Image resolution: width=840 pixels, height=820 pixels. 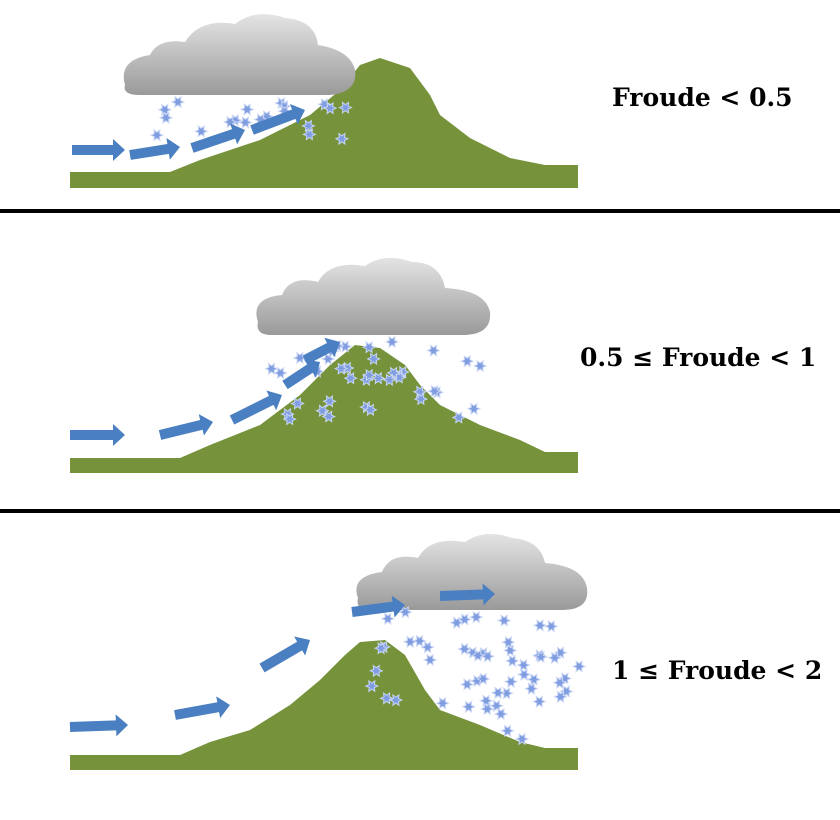 What do you see at coordinates (702, 97) in the screenshot?
I see `froude-label-1: Froude < 0.5` at bounding box center [702, 97].